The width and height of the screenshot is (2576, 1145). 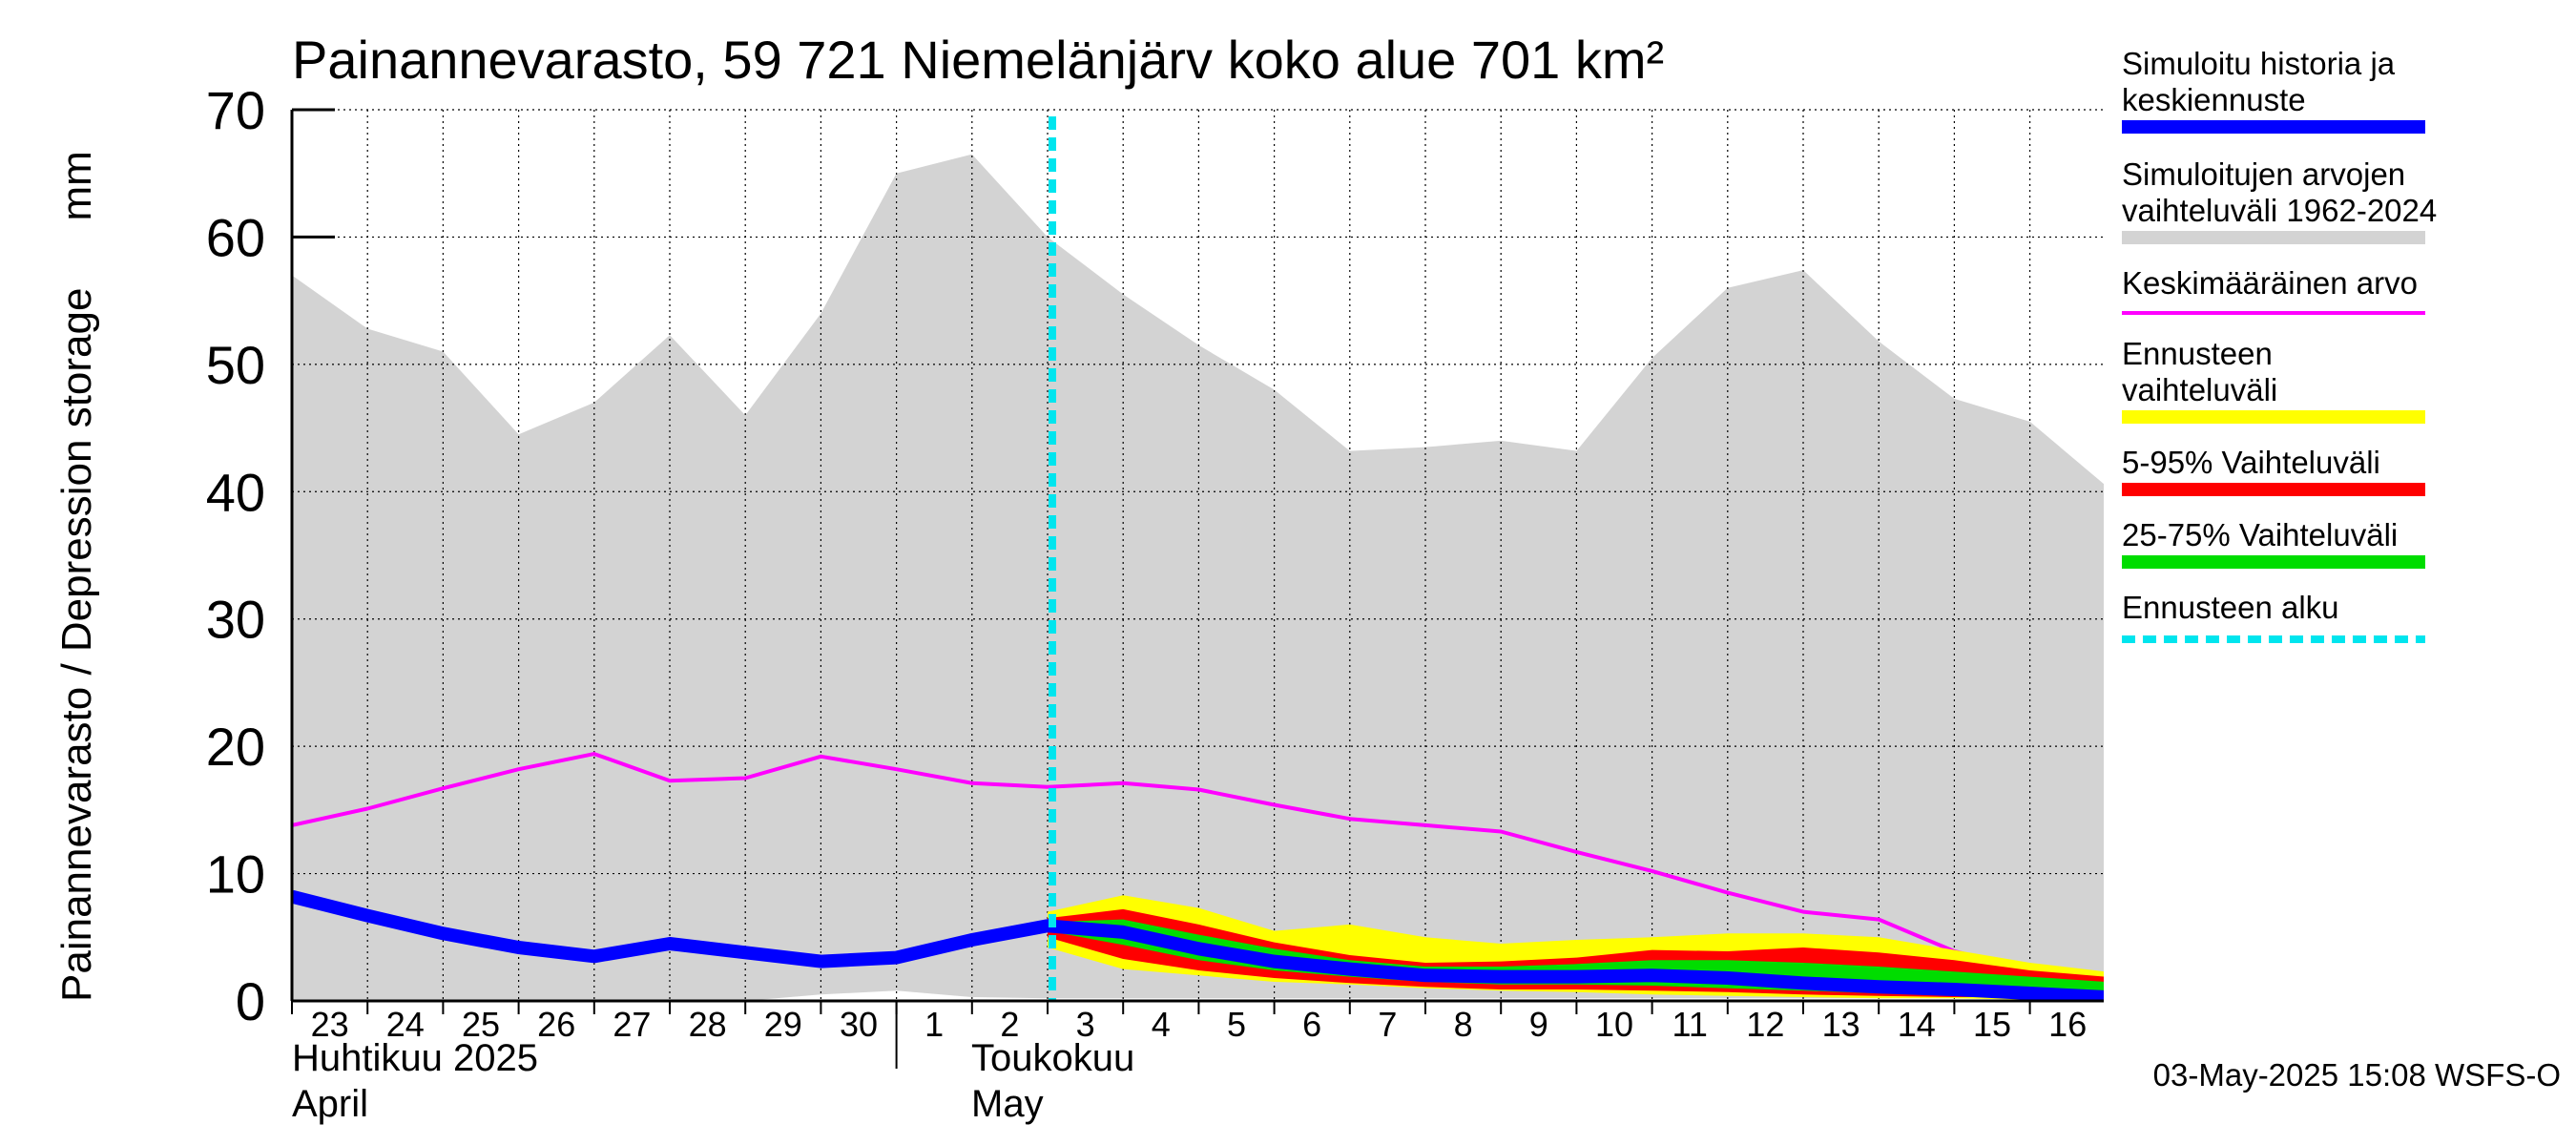 What do you see at coordinates (1009, 1025) in the screenshot?
I see `x-tick-label: 2` at bounding box center [1009, 1025].